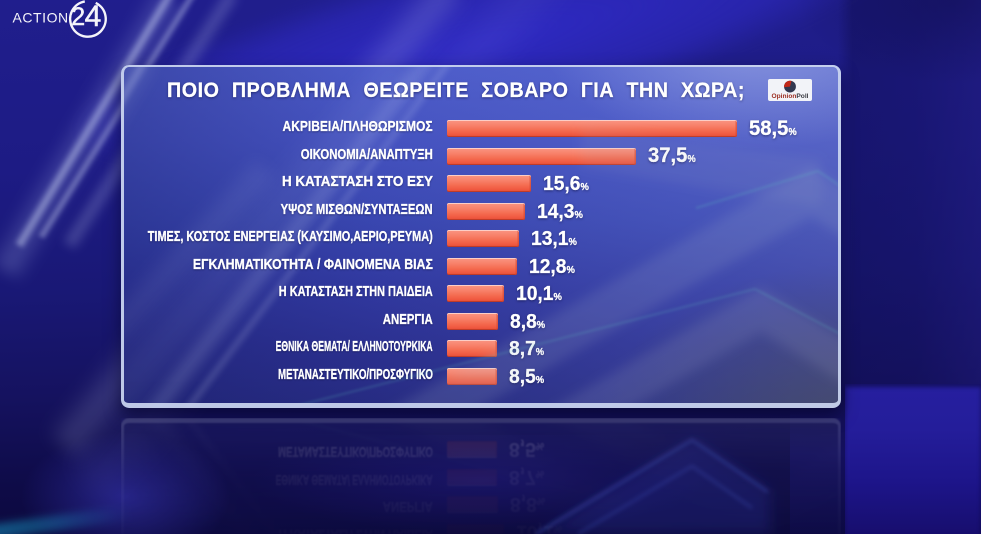  Describe the element at coordinates (93, 16) in the screenshot. I see `svg-text: 4` at that location.